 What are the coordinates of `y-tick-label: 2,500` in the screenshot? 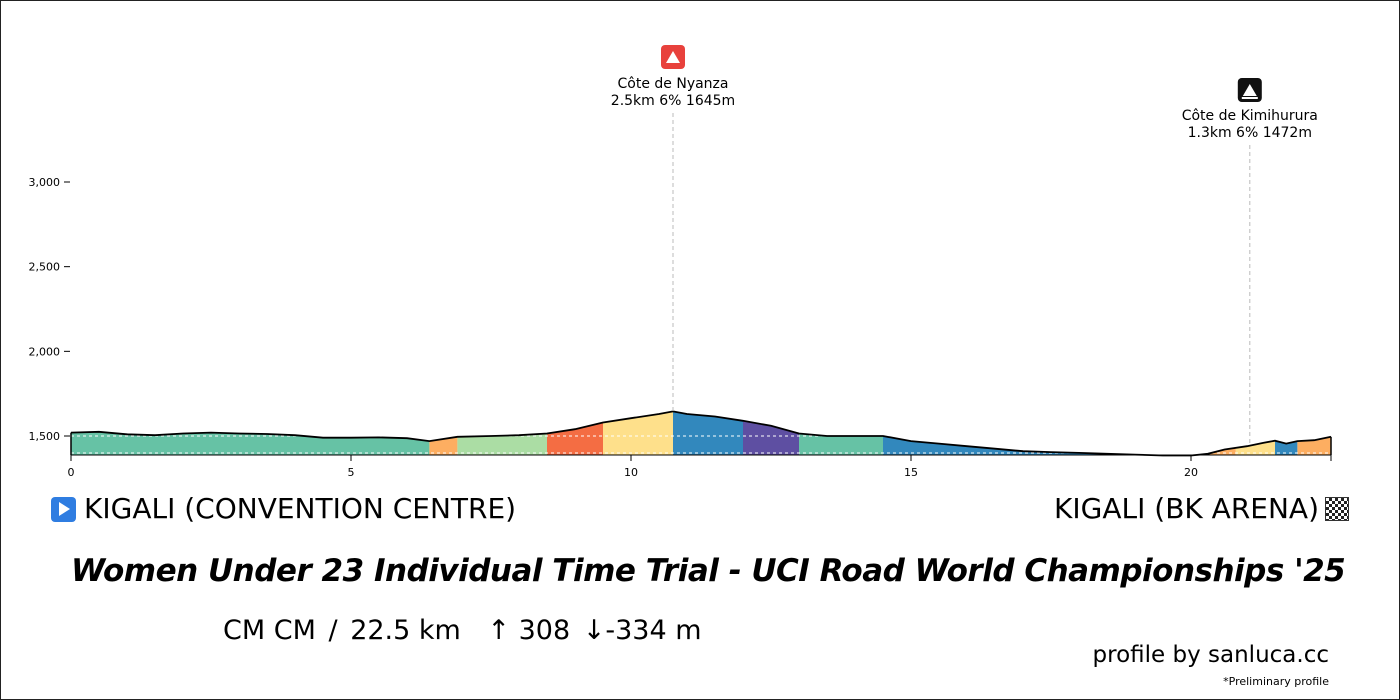 It's located at (45, 267).